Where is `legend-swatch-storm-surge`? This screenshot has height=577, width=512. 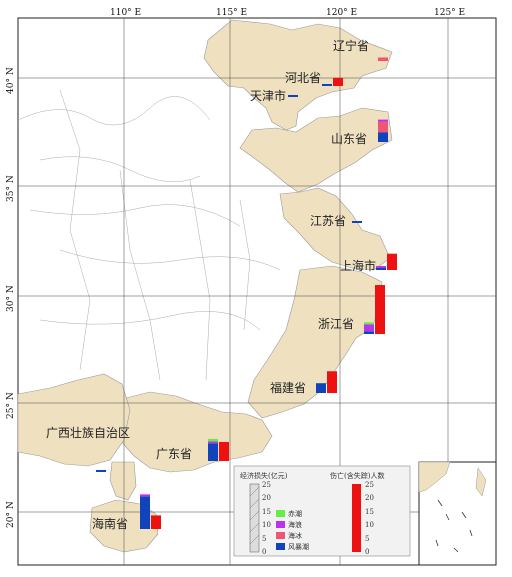 legend-swatch-storm-surge is located at coordinates (280, 546).